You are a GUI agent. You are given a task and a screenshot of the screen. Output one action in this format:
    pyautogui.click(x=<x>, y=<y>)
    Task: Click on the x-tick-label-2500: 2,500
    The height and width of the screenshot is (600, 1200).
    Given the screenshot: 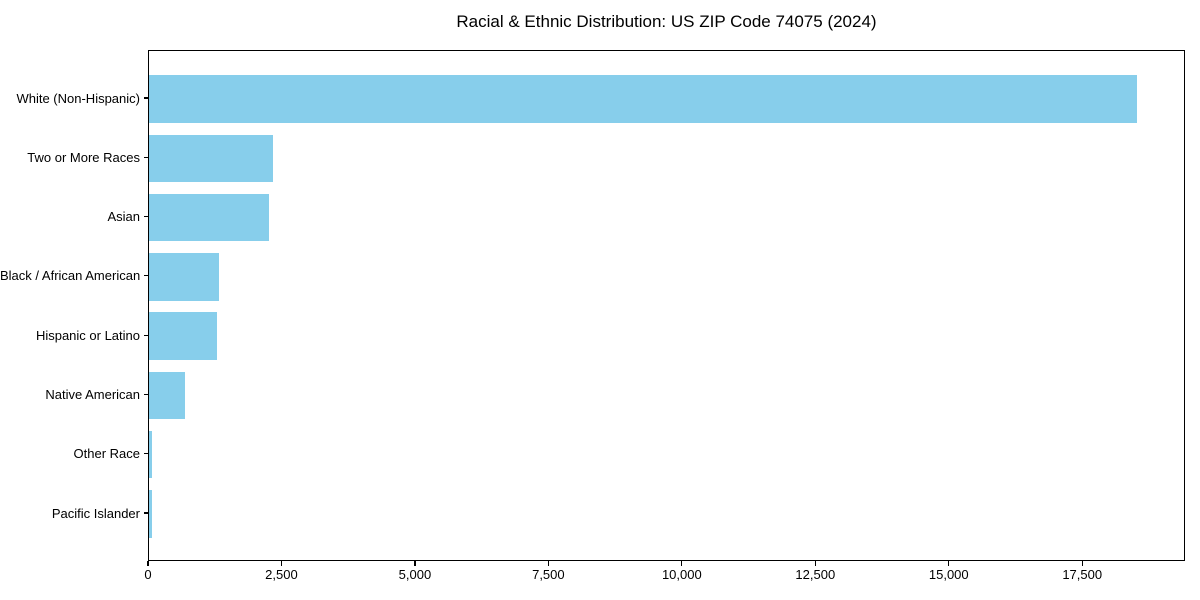 What is the action you would take?
    pyautogui.click(x=281, y=574)
    